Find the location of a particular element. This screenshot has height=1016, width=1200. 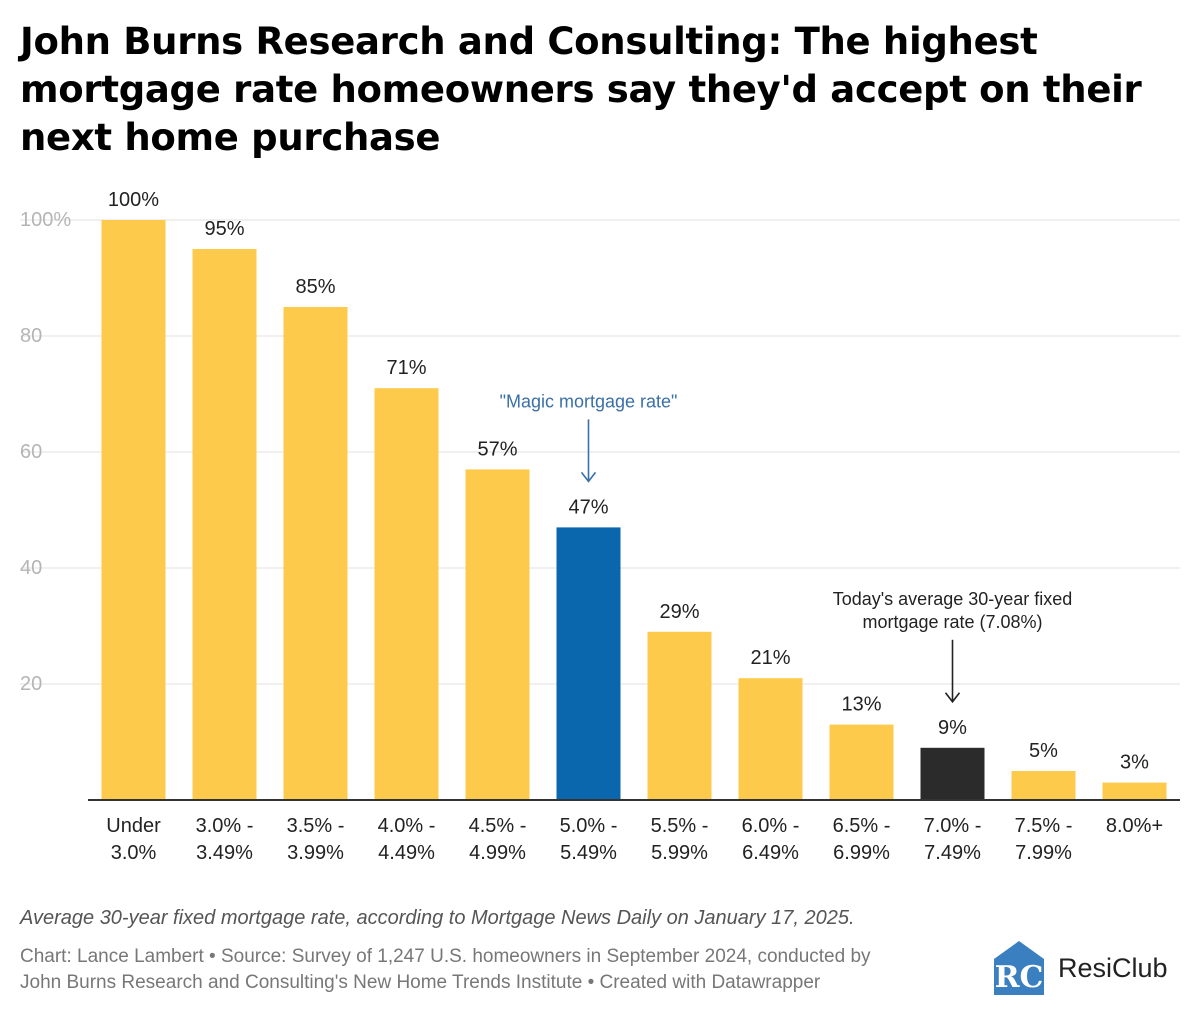

data-label: 5% is located at coordinates (1043, 751).